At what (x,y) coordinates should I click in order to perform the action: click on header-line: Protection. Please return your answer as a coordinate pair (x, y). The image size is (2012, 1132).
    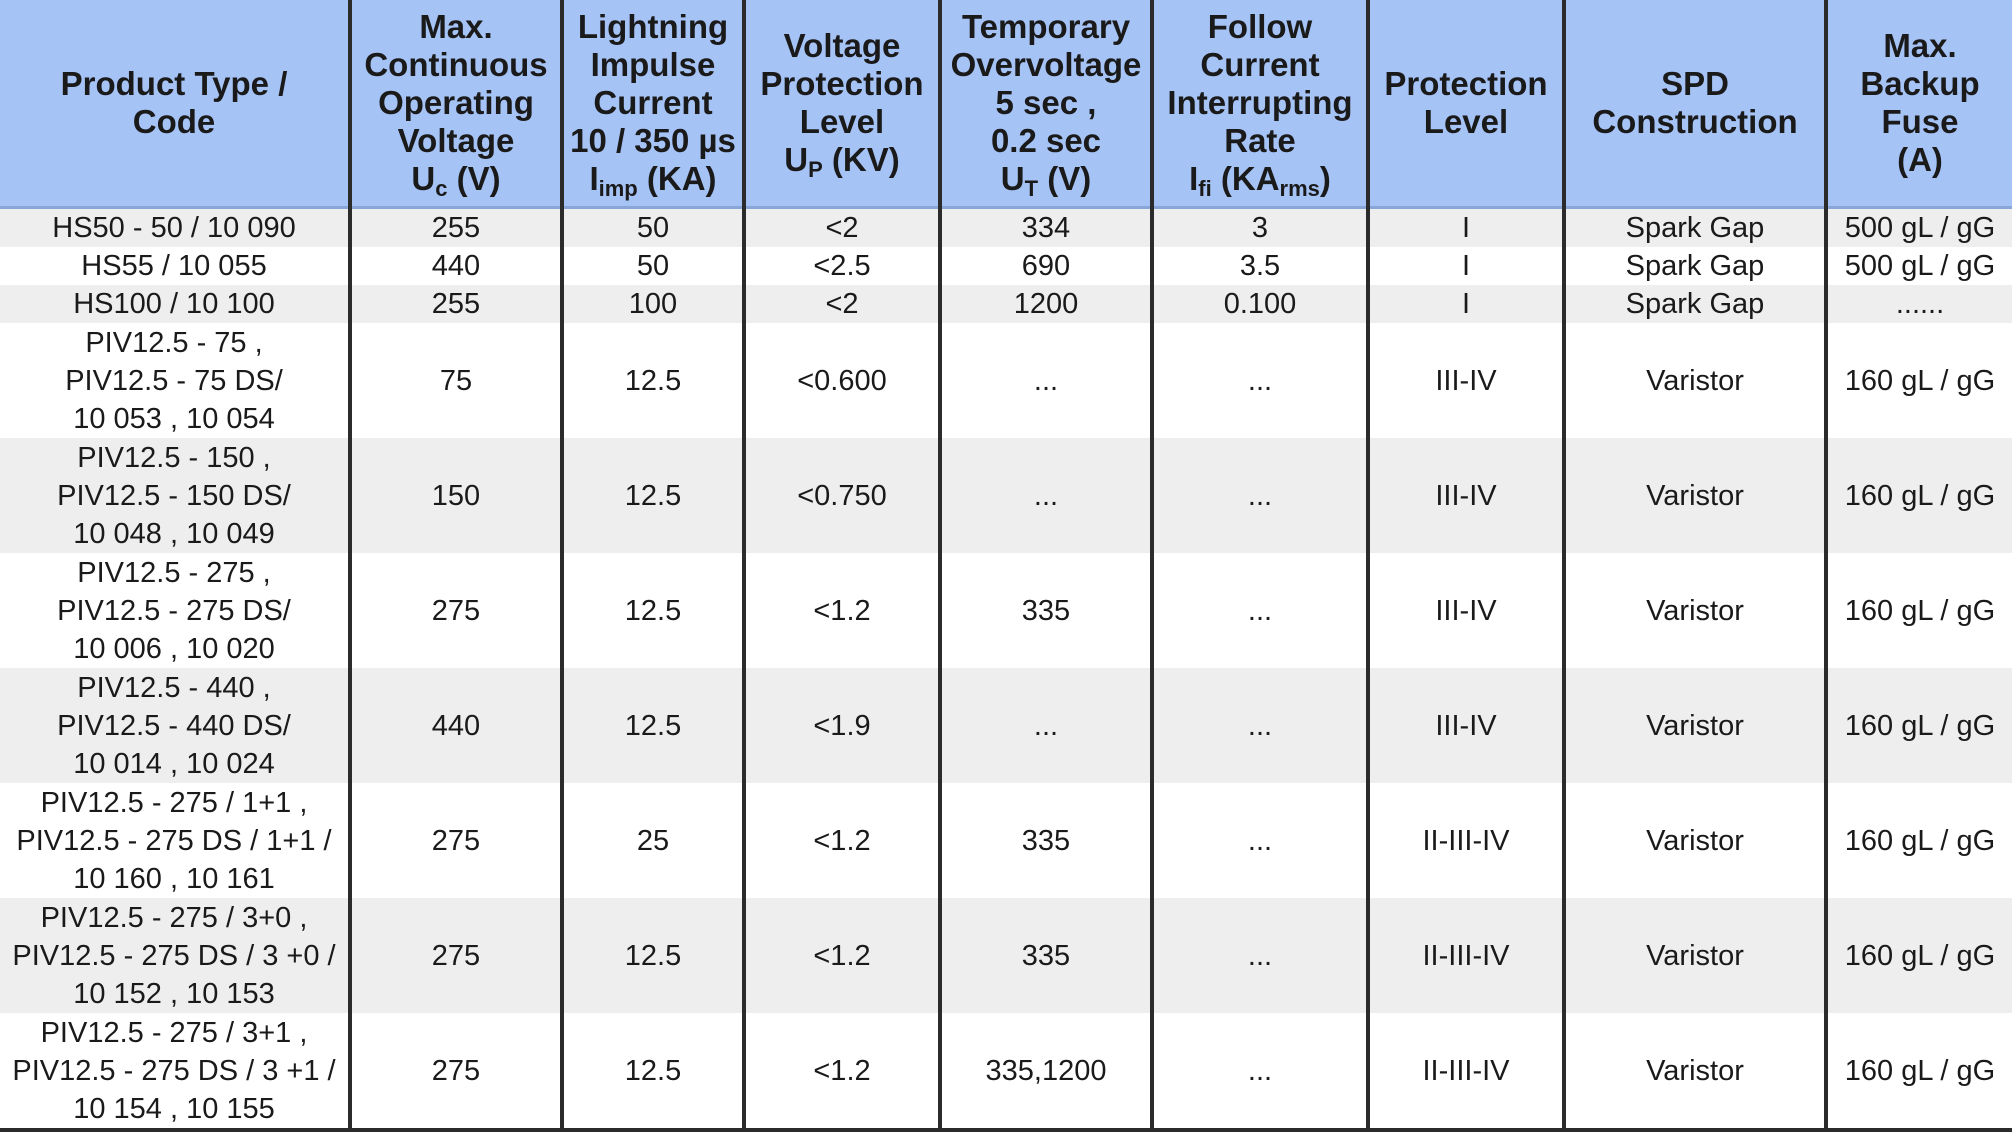
    Looking at the image, I should click on (1466, 83).